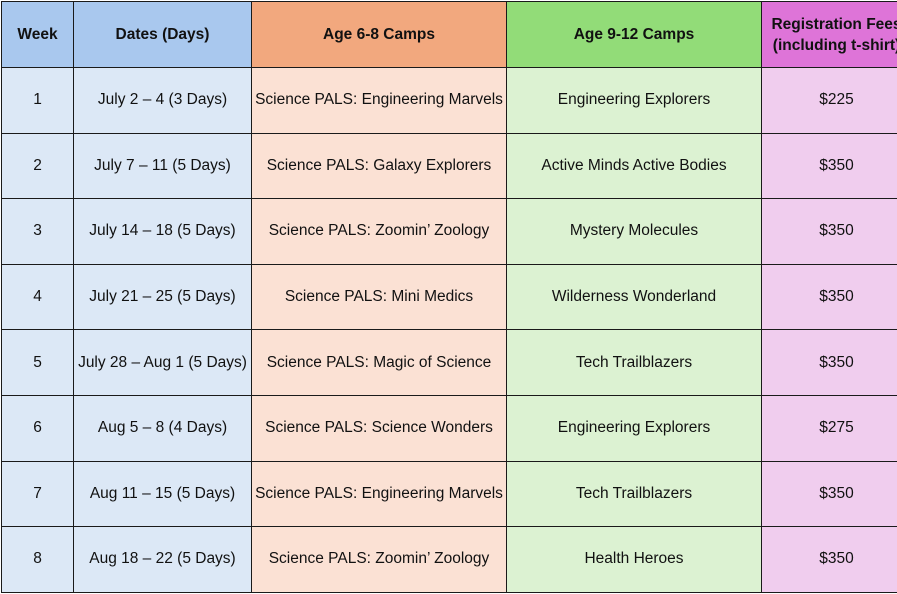 Image resolution: width=897 pixels, height=594 pixels. What do you see at coordinates (163, 297) in the screenshot?
I see `cell-dates: July 21 – 25 (5 Days)` at bounding box center [163, 297].